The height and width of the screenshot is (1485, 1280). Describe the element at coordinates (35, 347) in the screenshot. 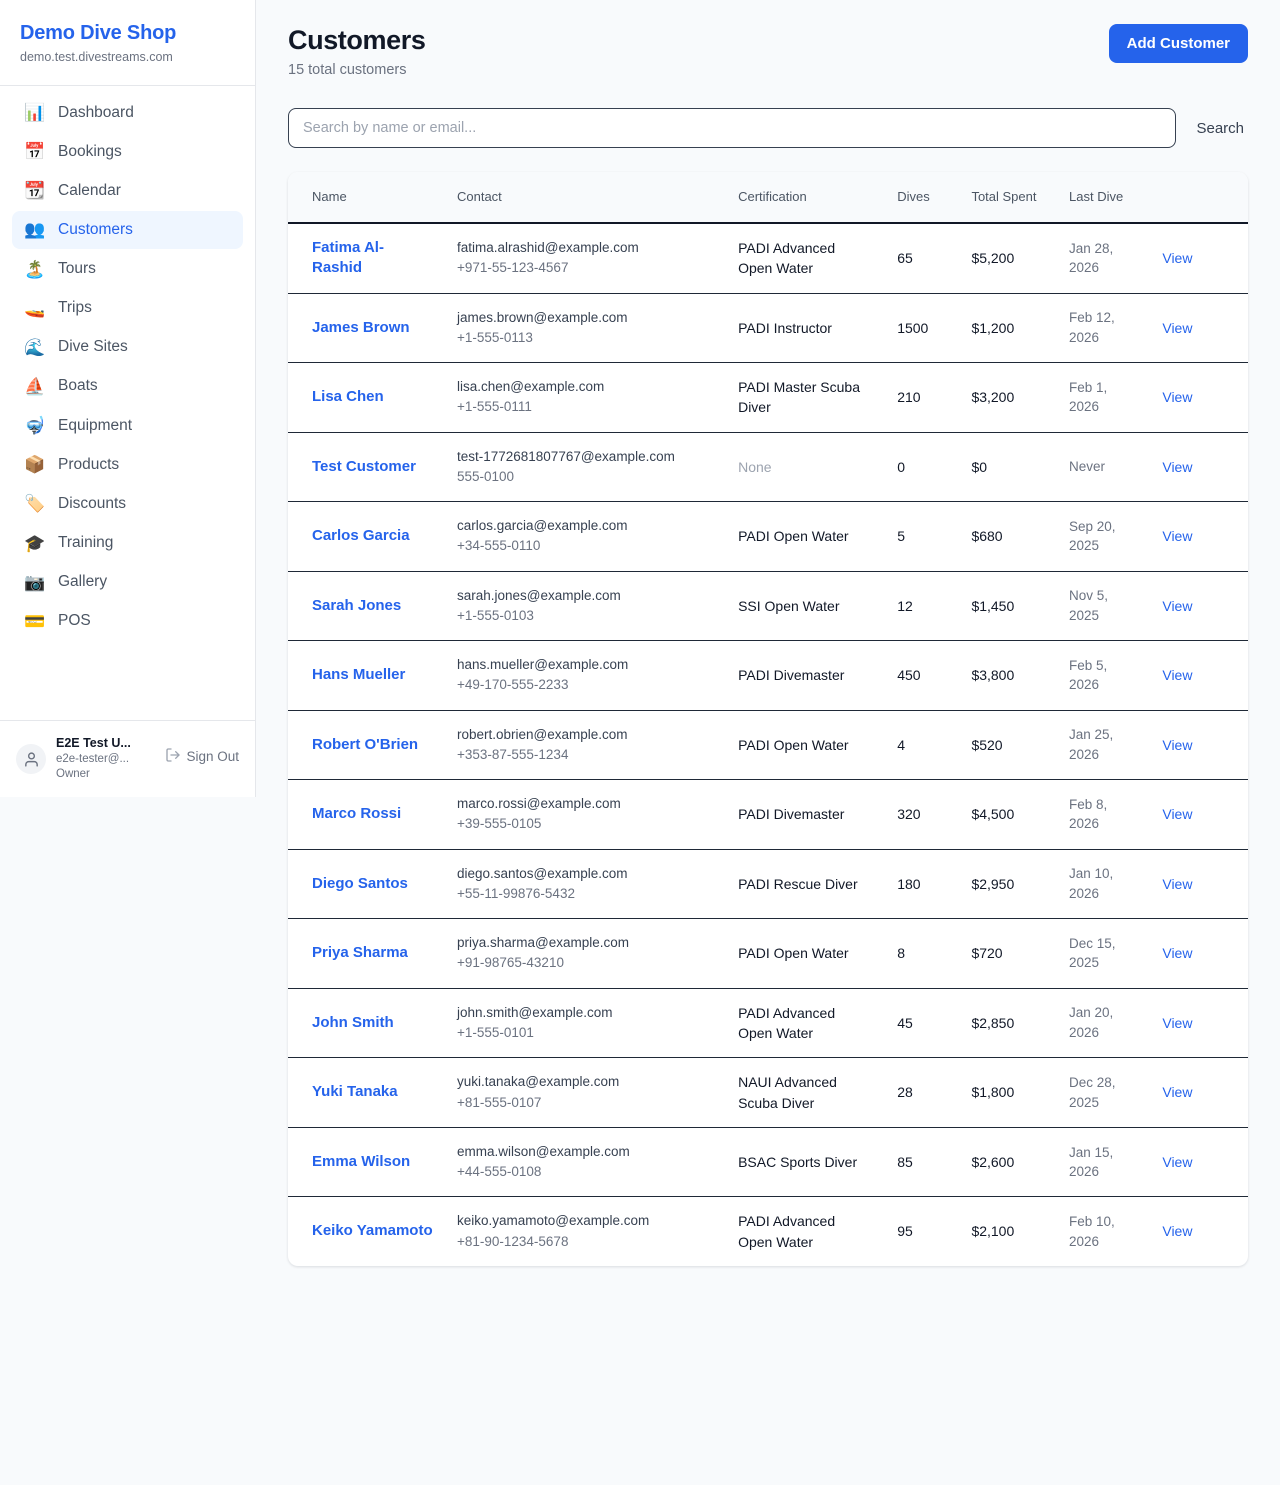

I see `wave-icon: 🌊` at that location.